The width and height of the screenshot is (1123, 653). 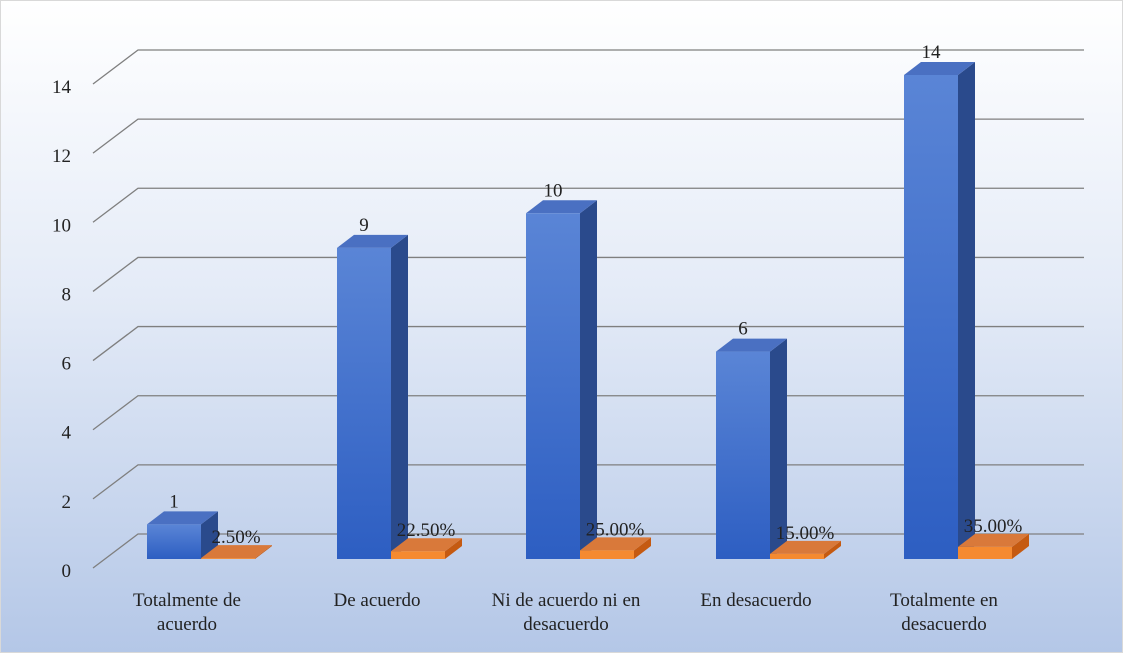 What do you see at coordinates (67, 571) in the screenshot?
I see `y-tick-label: 0` at bounding box center [67, 571].